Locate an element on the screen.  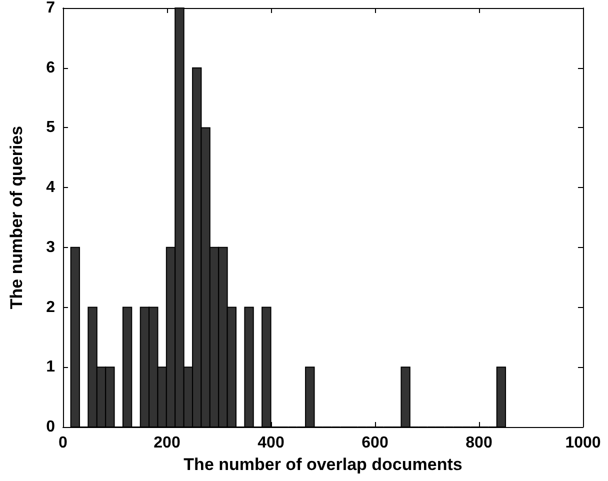
y-tick-label: 3 is located at coordinates (51, 247).